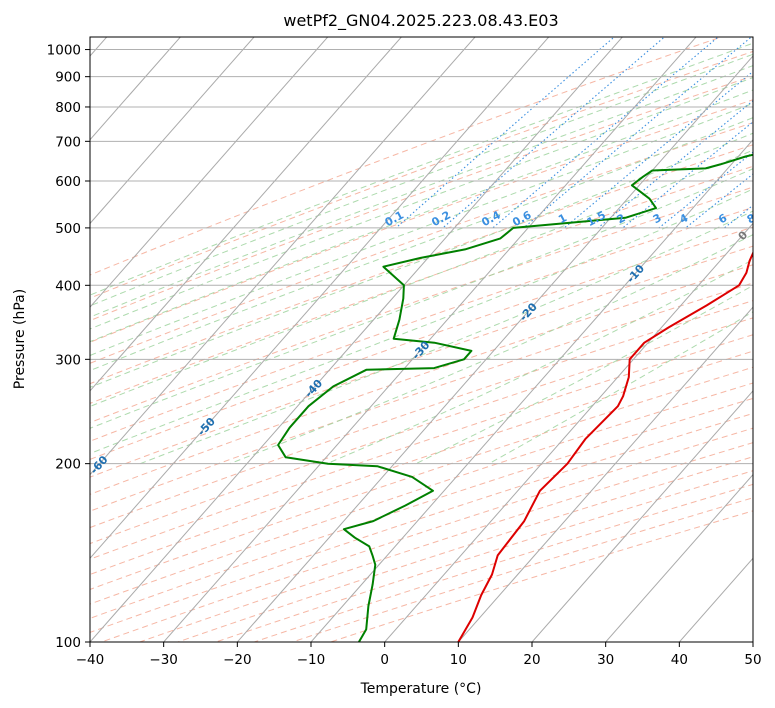 The height and width of the screenshot is (708, 775). I want to click on y-tick-label: 300, so click(68, 360).